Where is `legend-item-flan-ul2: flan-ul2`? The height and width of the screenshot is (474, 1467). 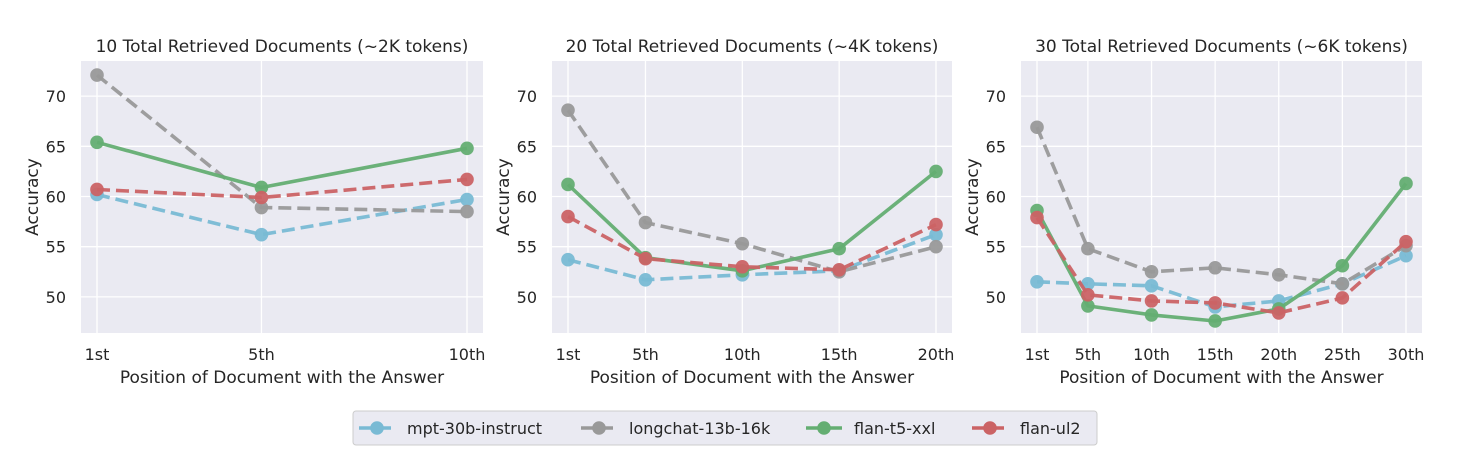 legend-item-flan-ul2: flan-ul2 is located at coordinates (1026, 428).